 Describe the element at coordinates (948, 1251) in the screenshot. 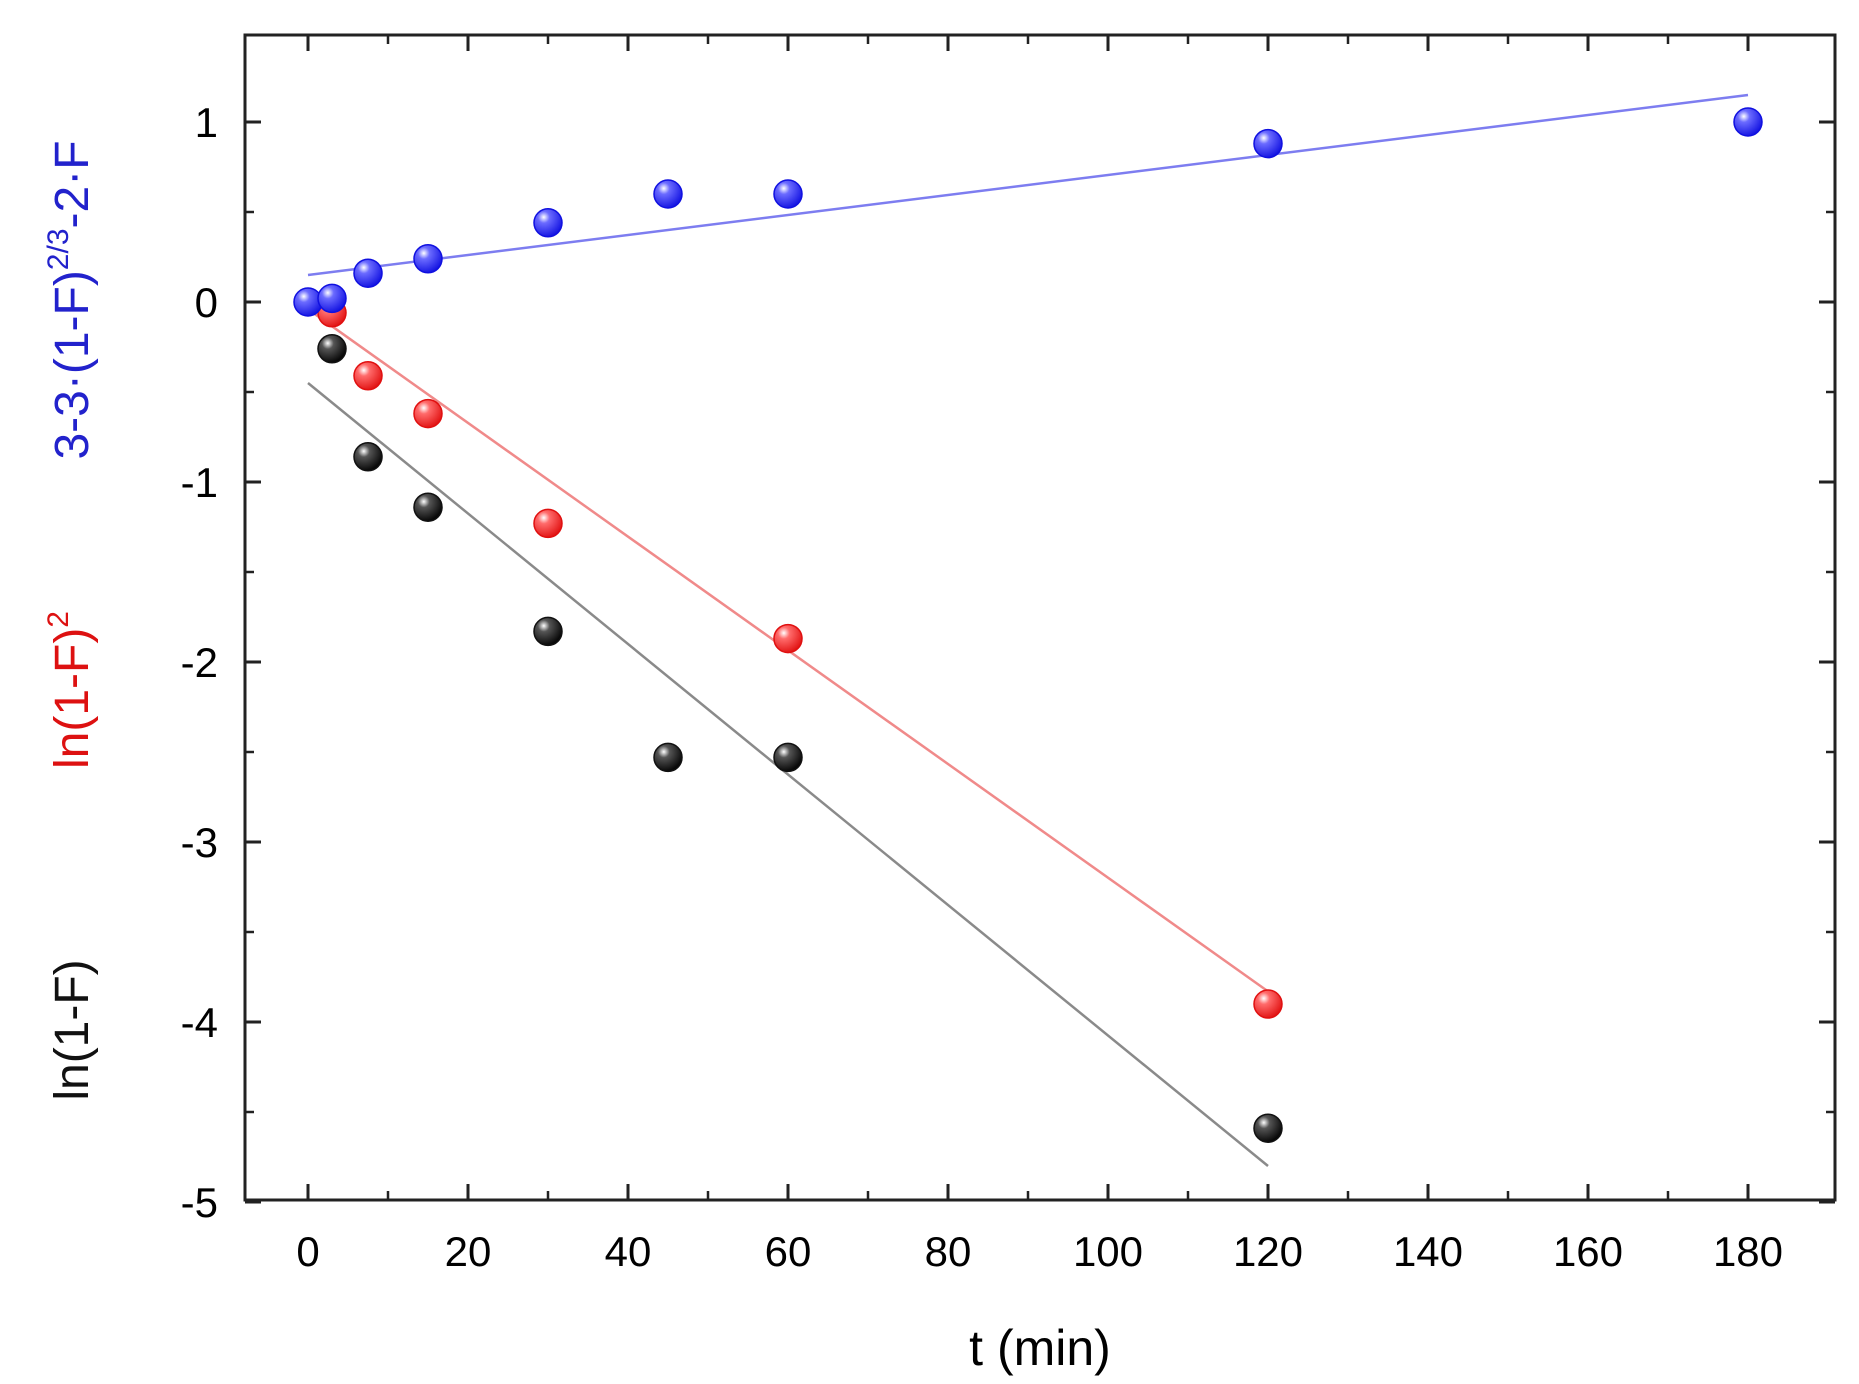

I see `x-tick-label: 80` at that location.